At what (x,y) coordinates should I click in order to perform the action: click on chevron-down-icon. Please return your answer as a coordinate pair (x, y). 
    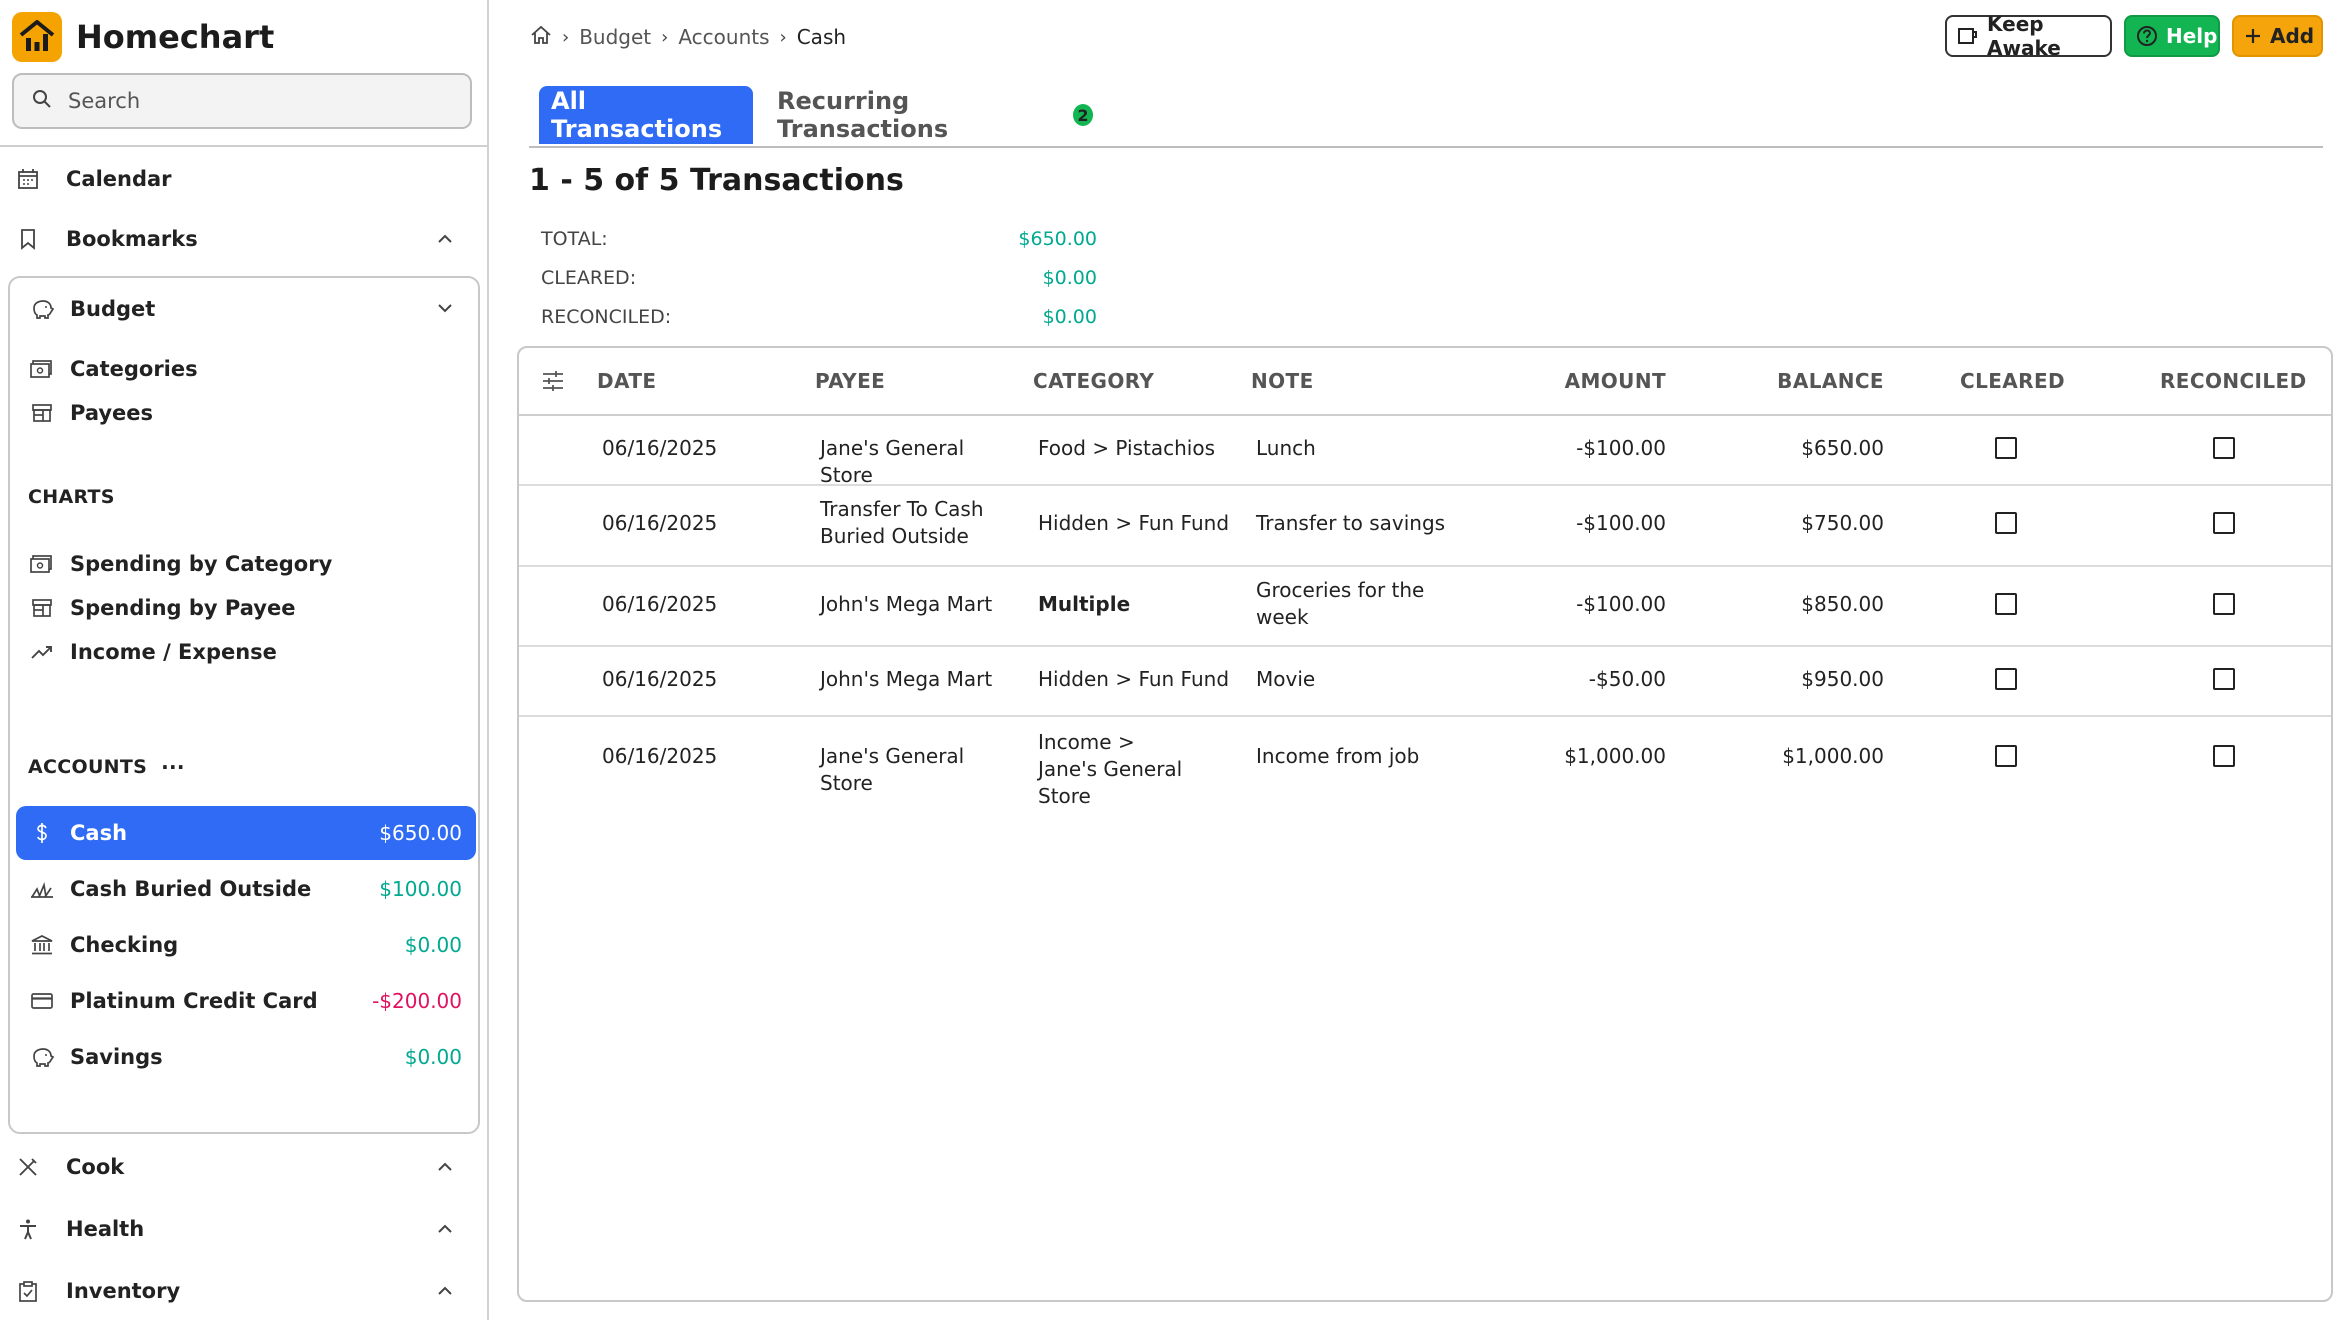
    Looking at the image, I should click on (445, 310).